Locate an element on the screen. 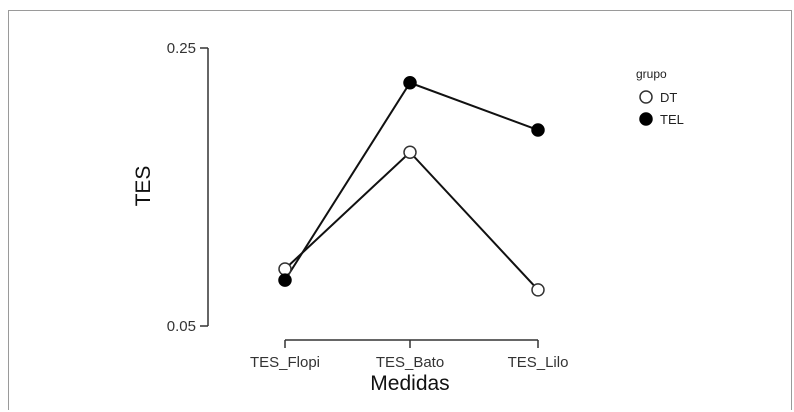 This screenshot has height=412, width=794. legend-label-dt: DT is located at coordinates (668, 97).